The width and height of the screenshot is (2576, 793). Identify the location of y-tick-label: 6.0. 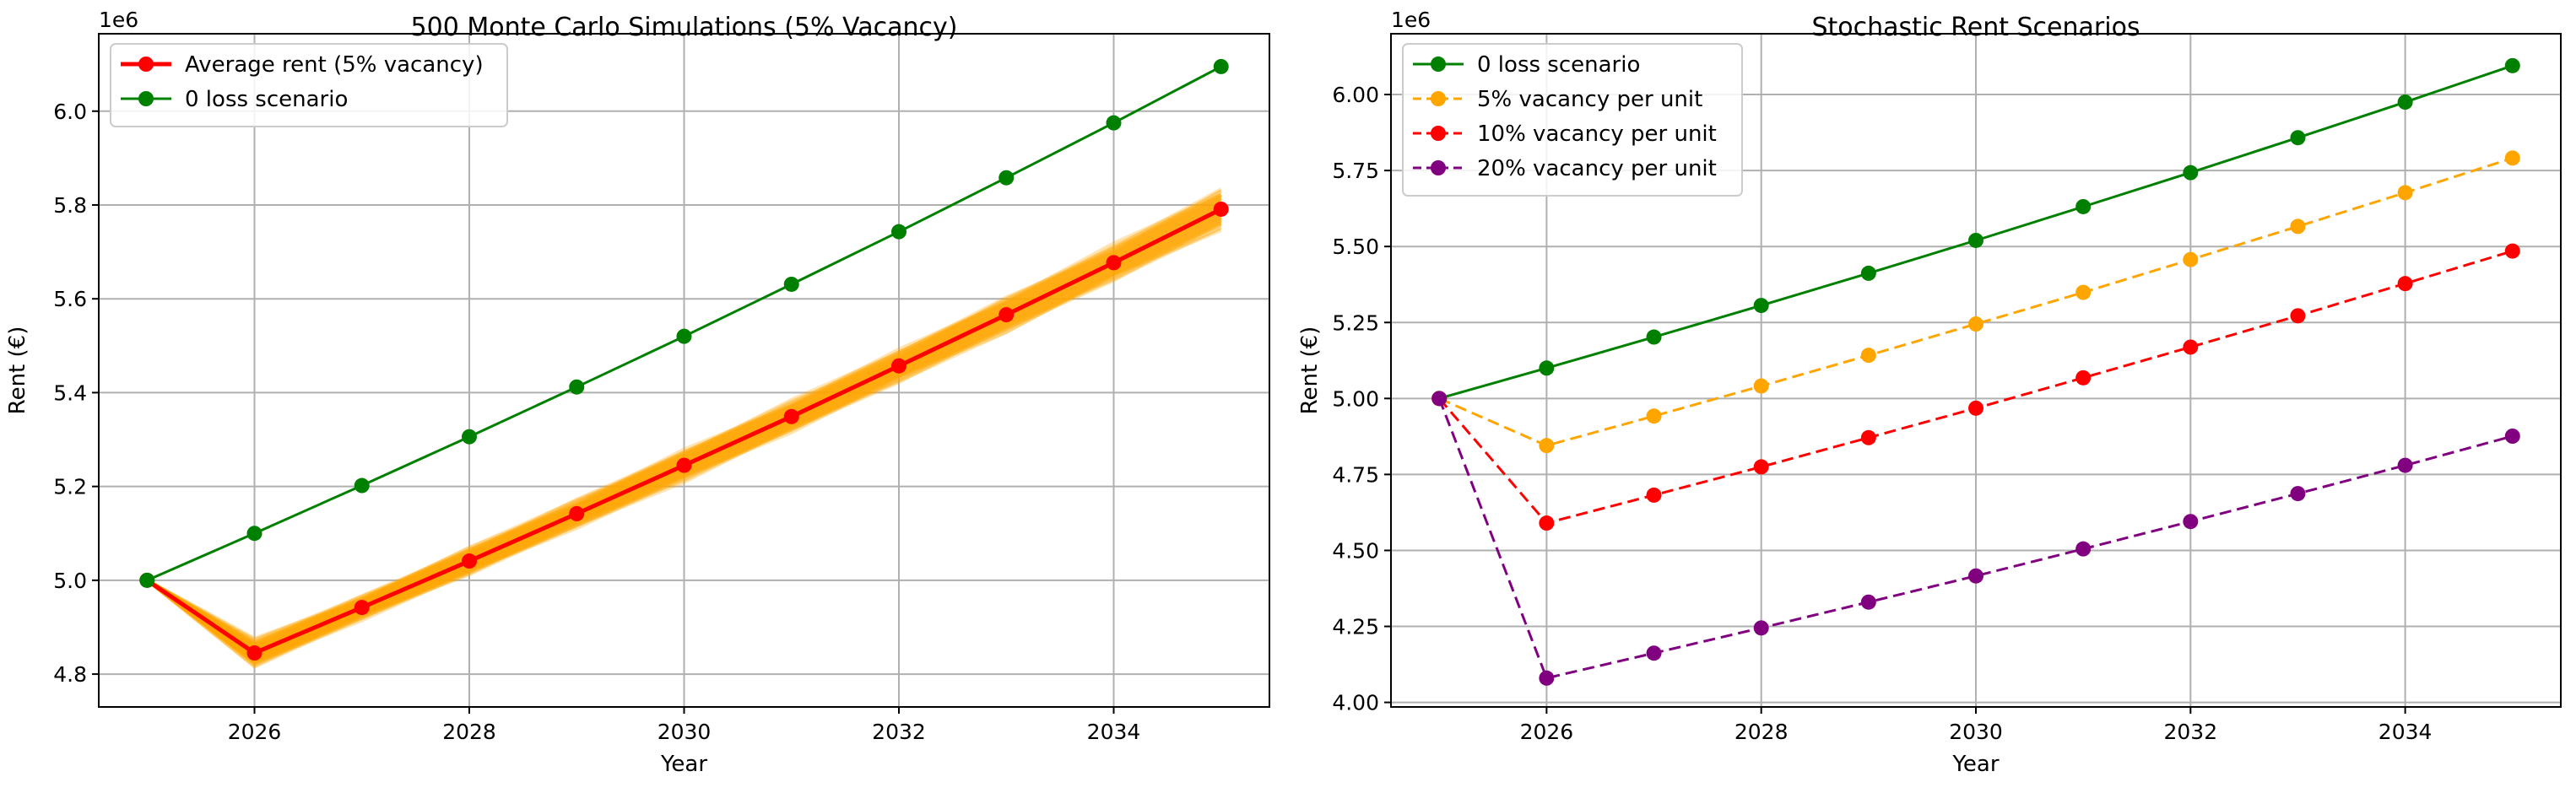
(70, 112).